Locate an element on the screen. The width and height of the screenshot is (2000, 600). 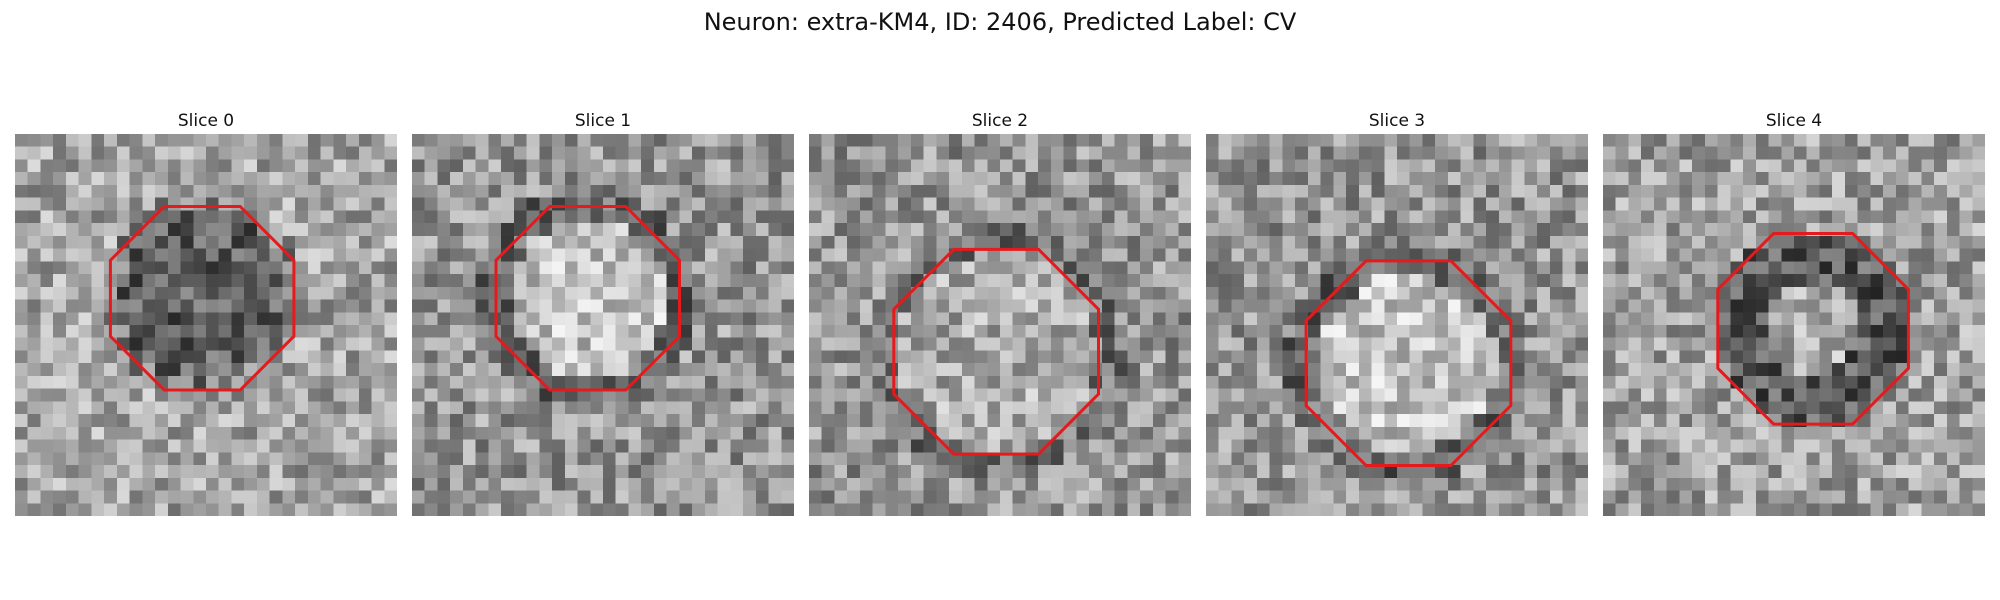
slice-title-2: Slice 2 is located at coordinates (1000, 121).